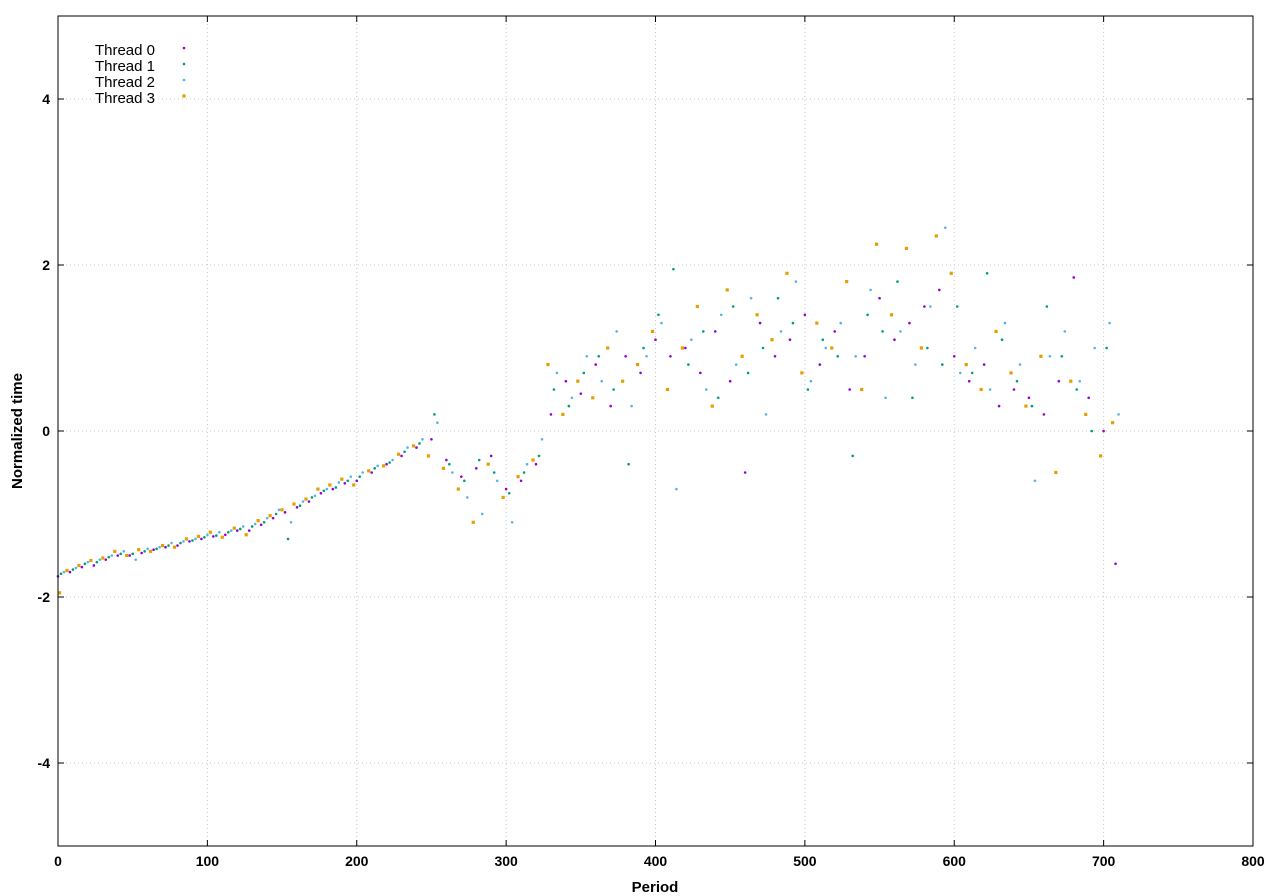 The height and width of the screenshot is (896, 1280). What do you see at coordinates (46, 265) in the screenshot?
I see `y-tick-label: 2` at bounding box center [46, 265].